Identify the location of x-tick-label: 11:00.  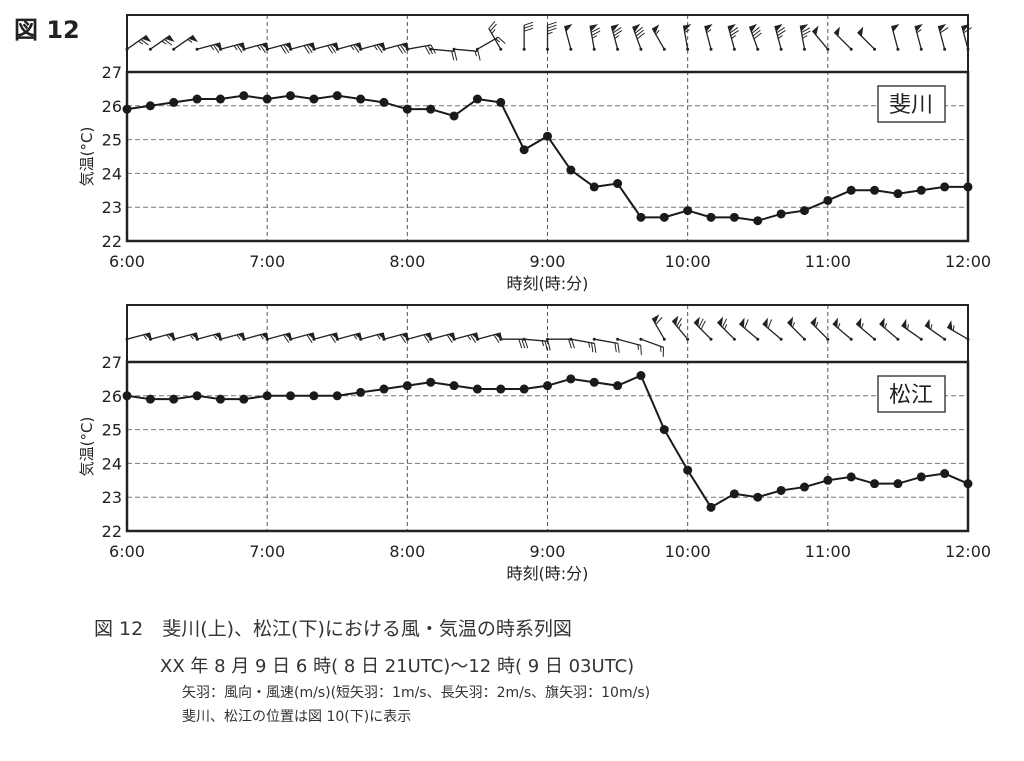
(828, 261).